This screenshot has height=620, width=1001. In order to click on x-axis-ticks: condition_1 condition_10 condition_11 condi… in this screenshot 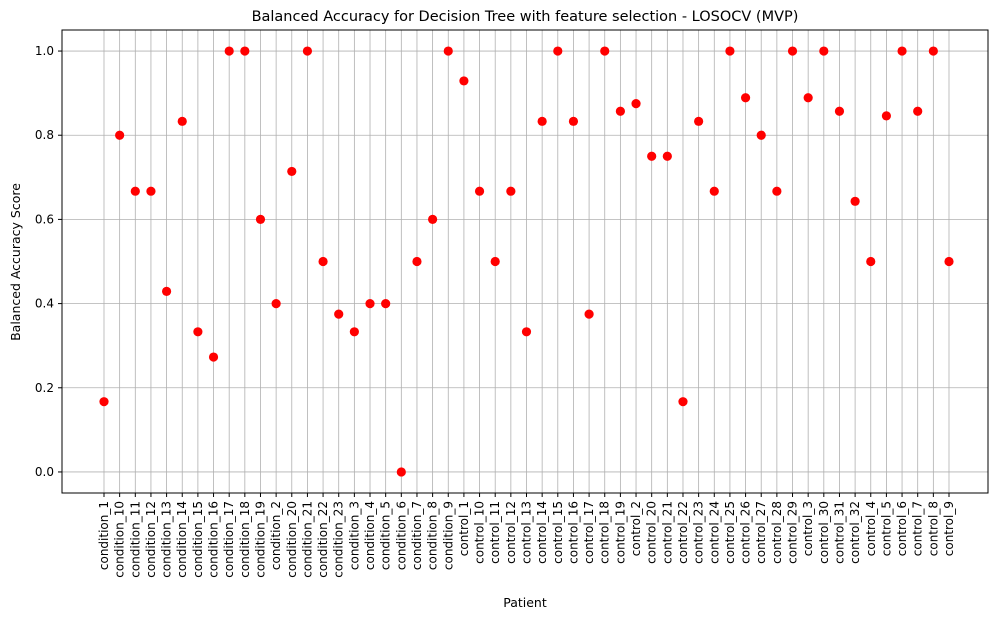, I will do `click(526, 535)`.